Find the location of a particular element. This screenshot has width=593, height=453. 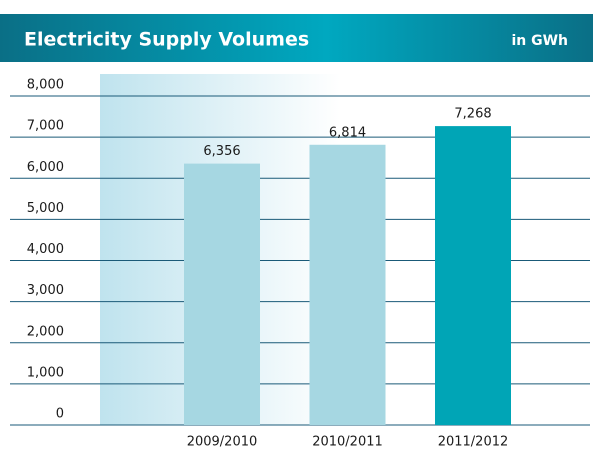

unit-label: in GWh is located at coordinates (539, 41).